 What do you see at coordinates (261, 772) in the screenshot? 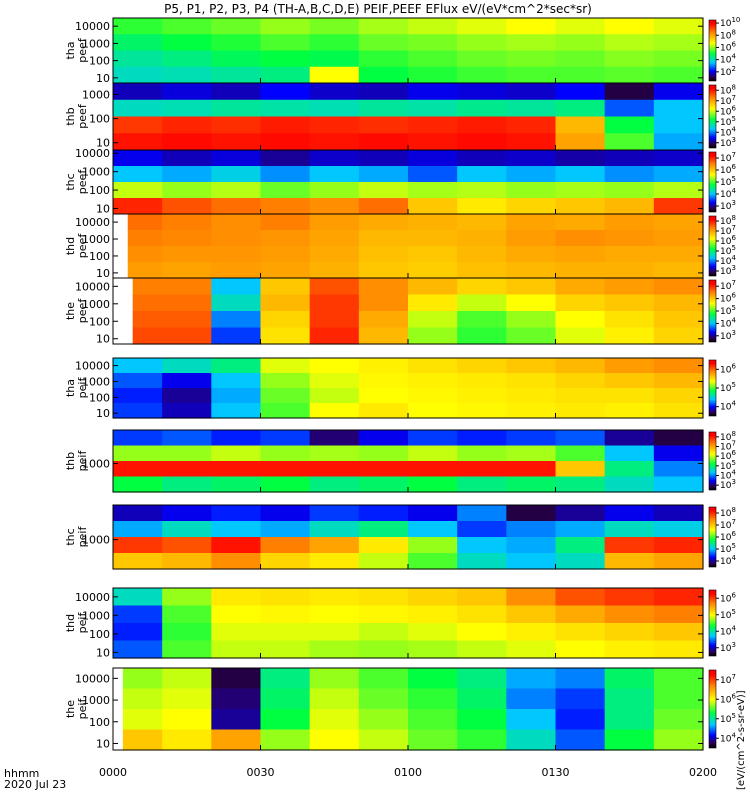
I see `x-tick-label: 0030` at bounding box center [261, 772].